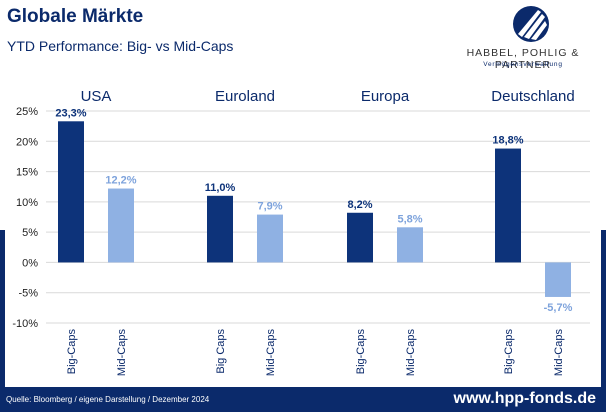  What do you see at coordinates (27, 112) in the screenshot?
I see `y-tick-label: 25%` at bounding box center [27, 112].